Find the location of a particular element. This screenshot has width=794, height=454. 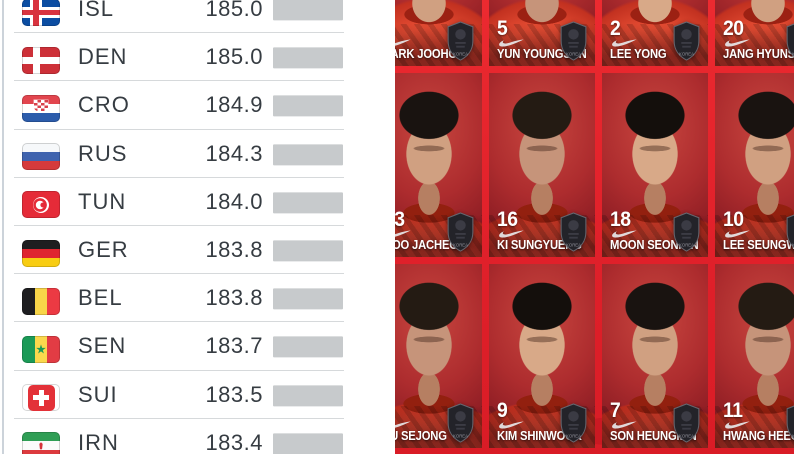

table-row: RUS 184.3 is located at coordinates (197, 154).